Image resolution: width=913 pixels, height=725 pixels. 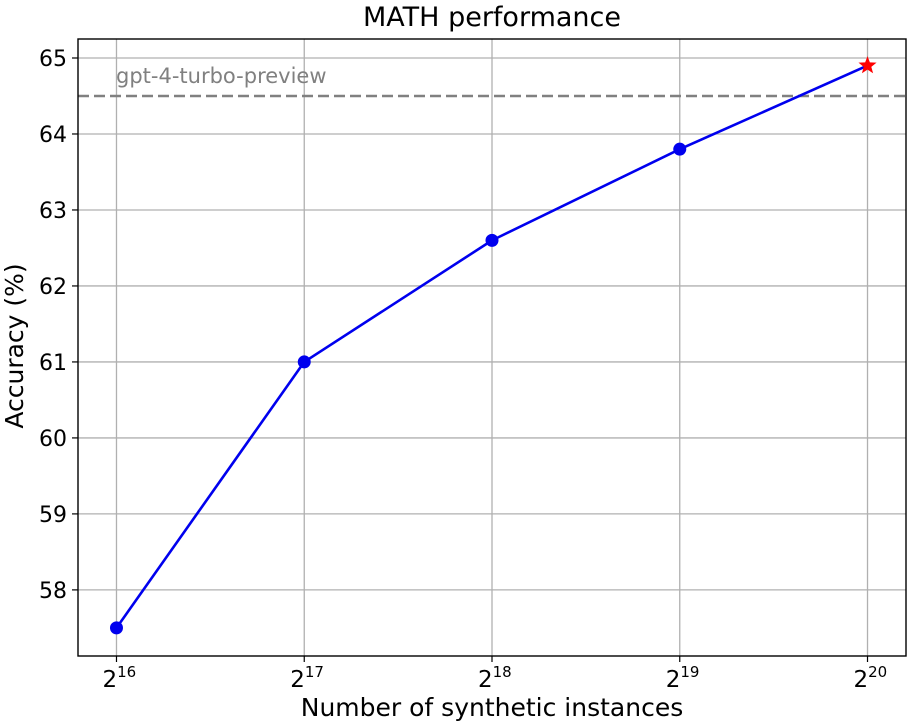 I want to click on y-tick-label: 63, so click(x=53, y=211).